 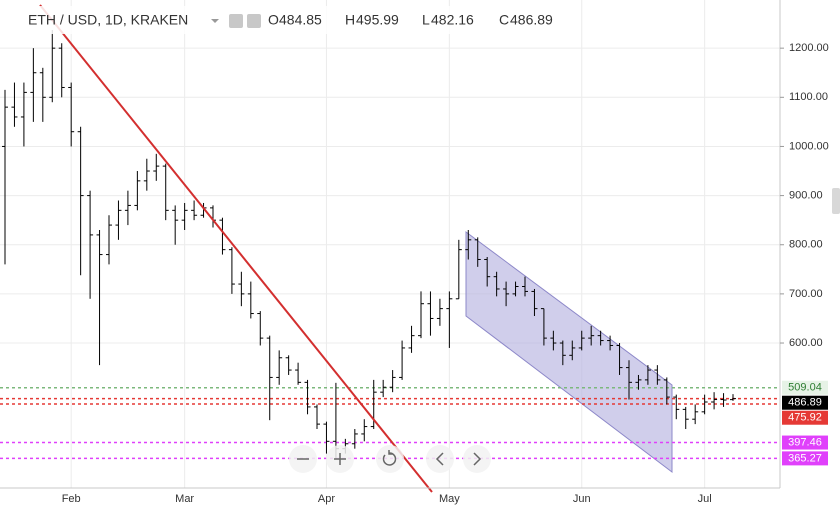 I want to click on zoom-controls, so click(x=390, y=459).